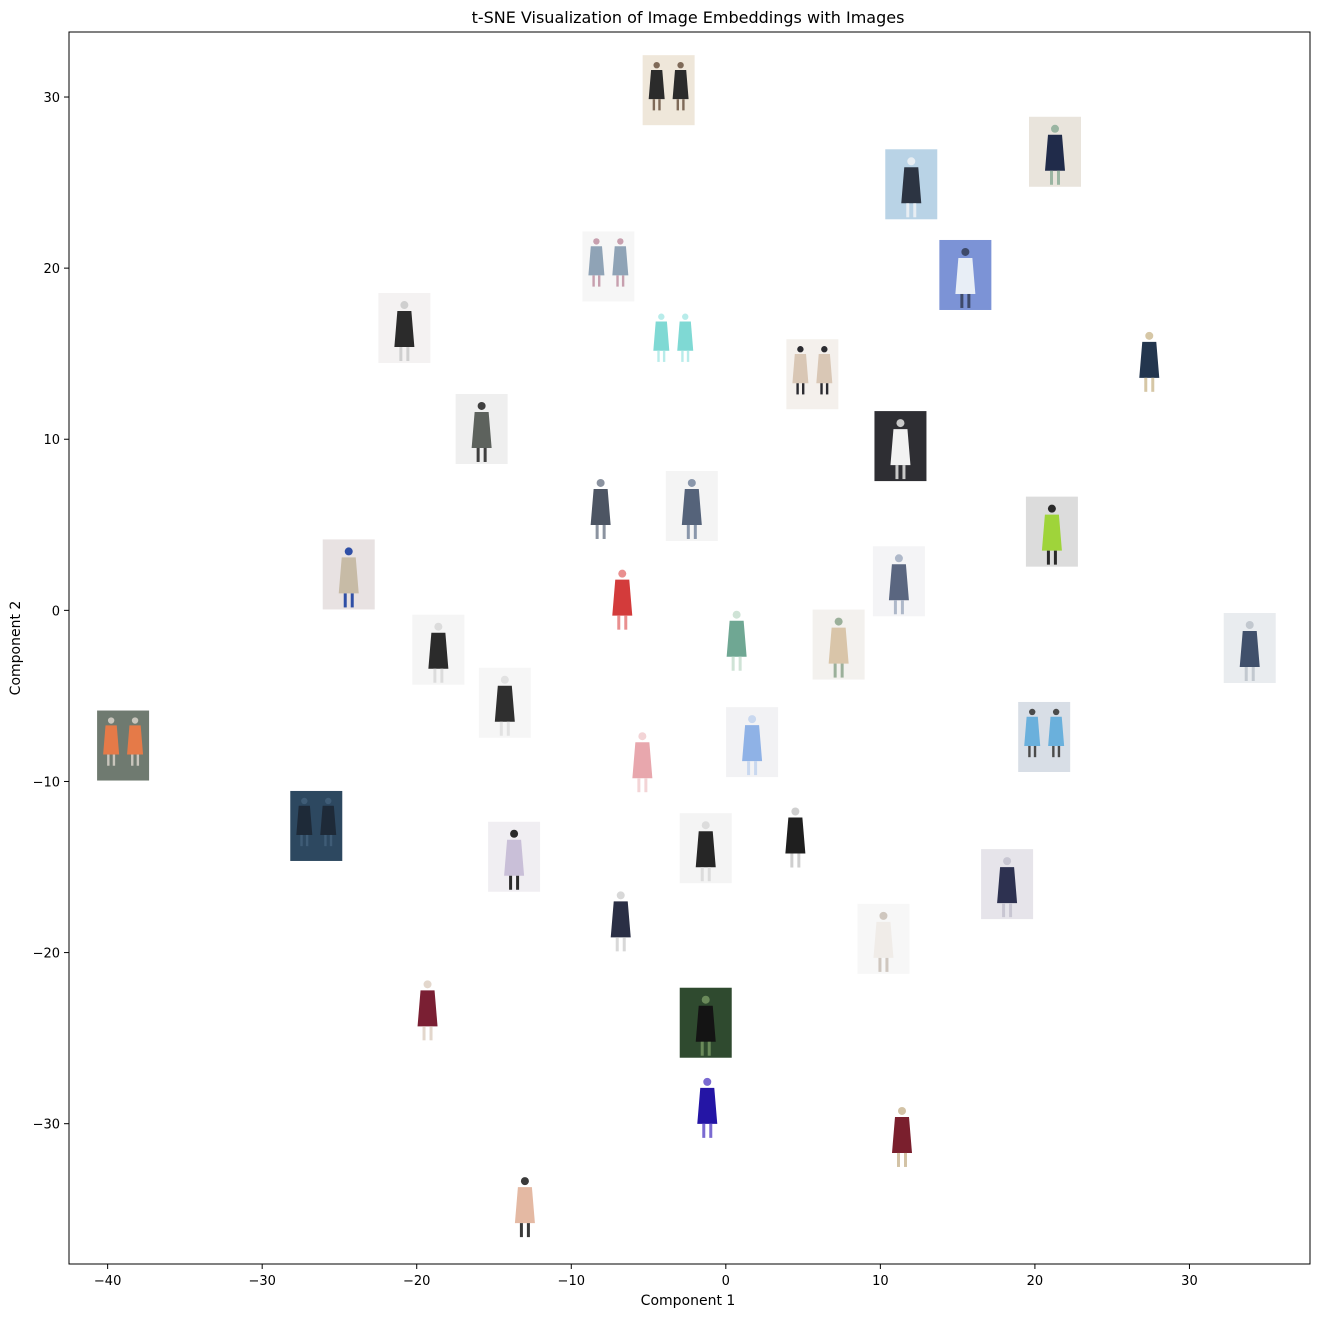 Image resolution: width=1318 pixels, height=1317 pixels. Describe the element at coordinates (46, 1125) in the screenshot. I see `y-tick-label: −30` at that location.